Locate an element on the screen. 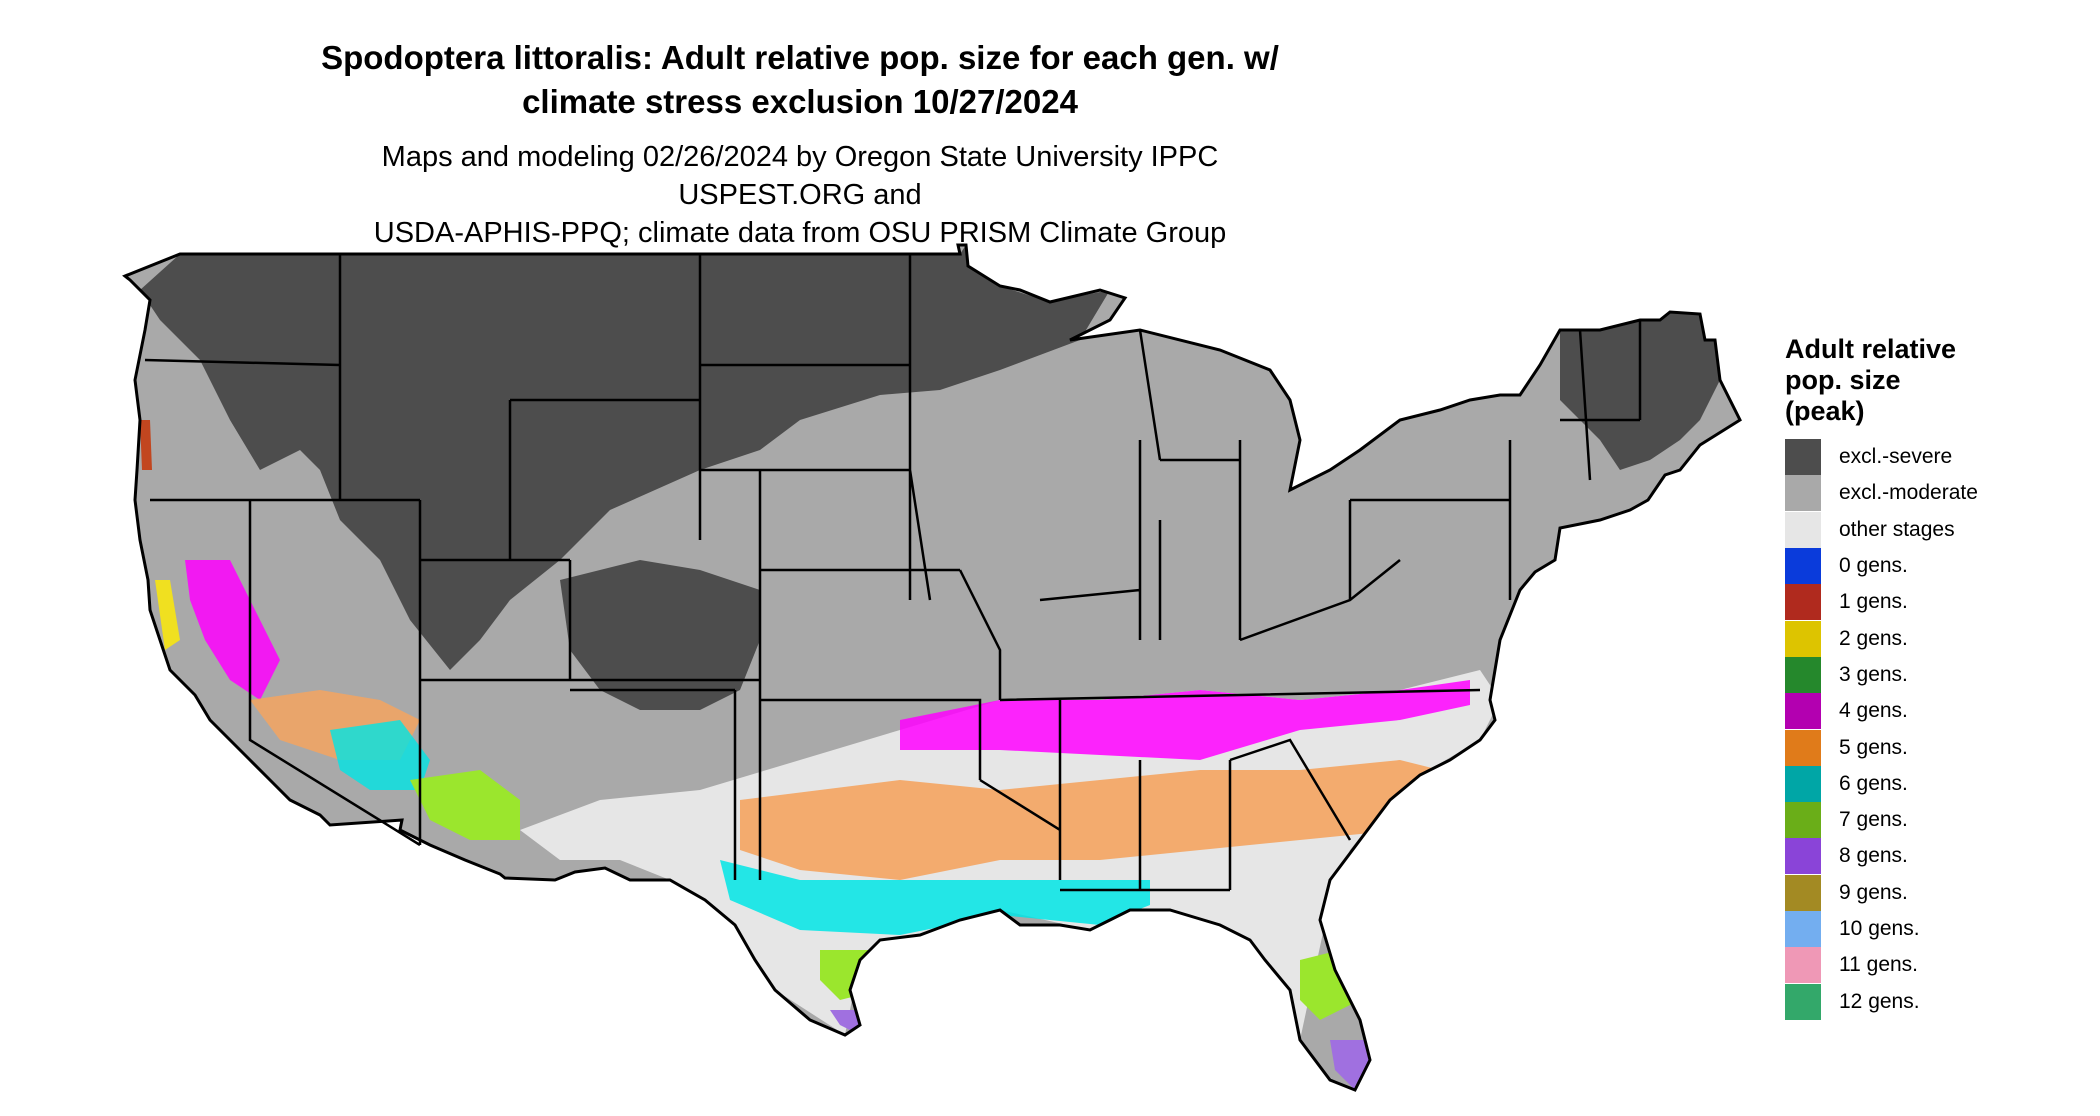  legend-label: 1 gens. is located at coordinates (1873, 602).